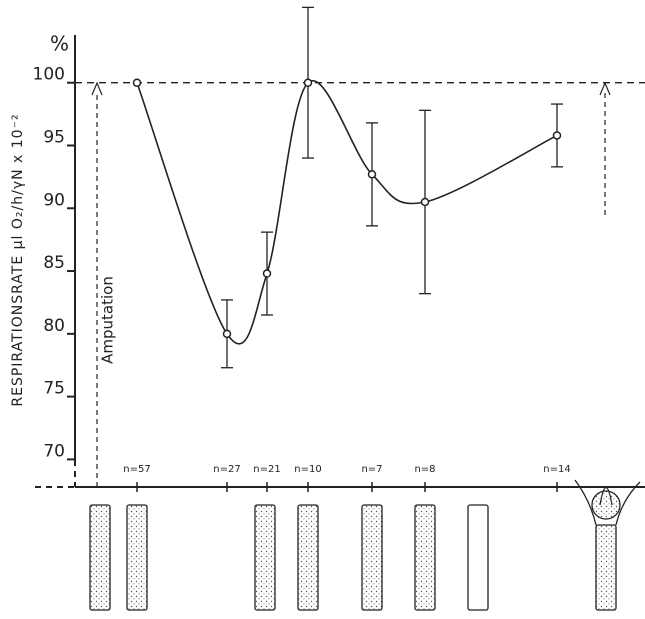 The height and width of the screenshot is (619, 645). I want to click on x-tick-label: n=21, so click(266, 469).